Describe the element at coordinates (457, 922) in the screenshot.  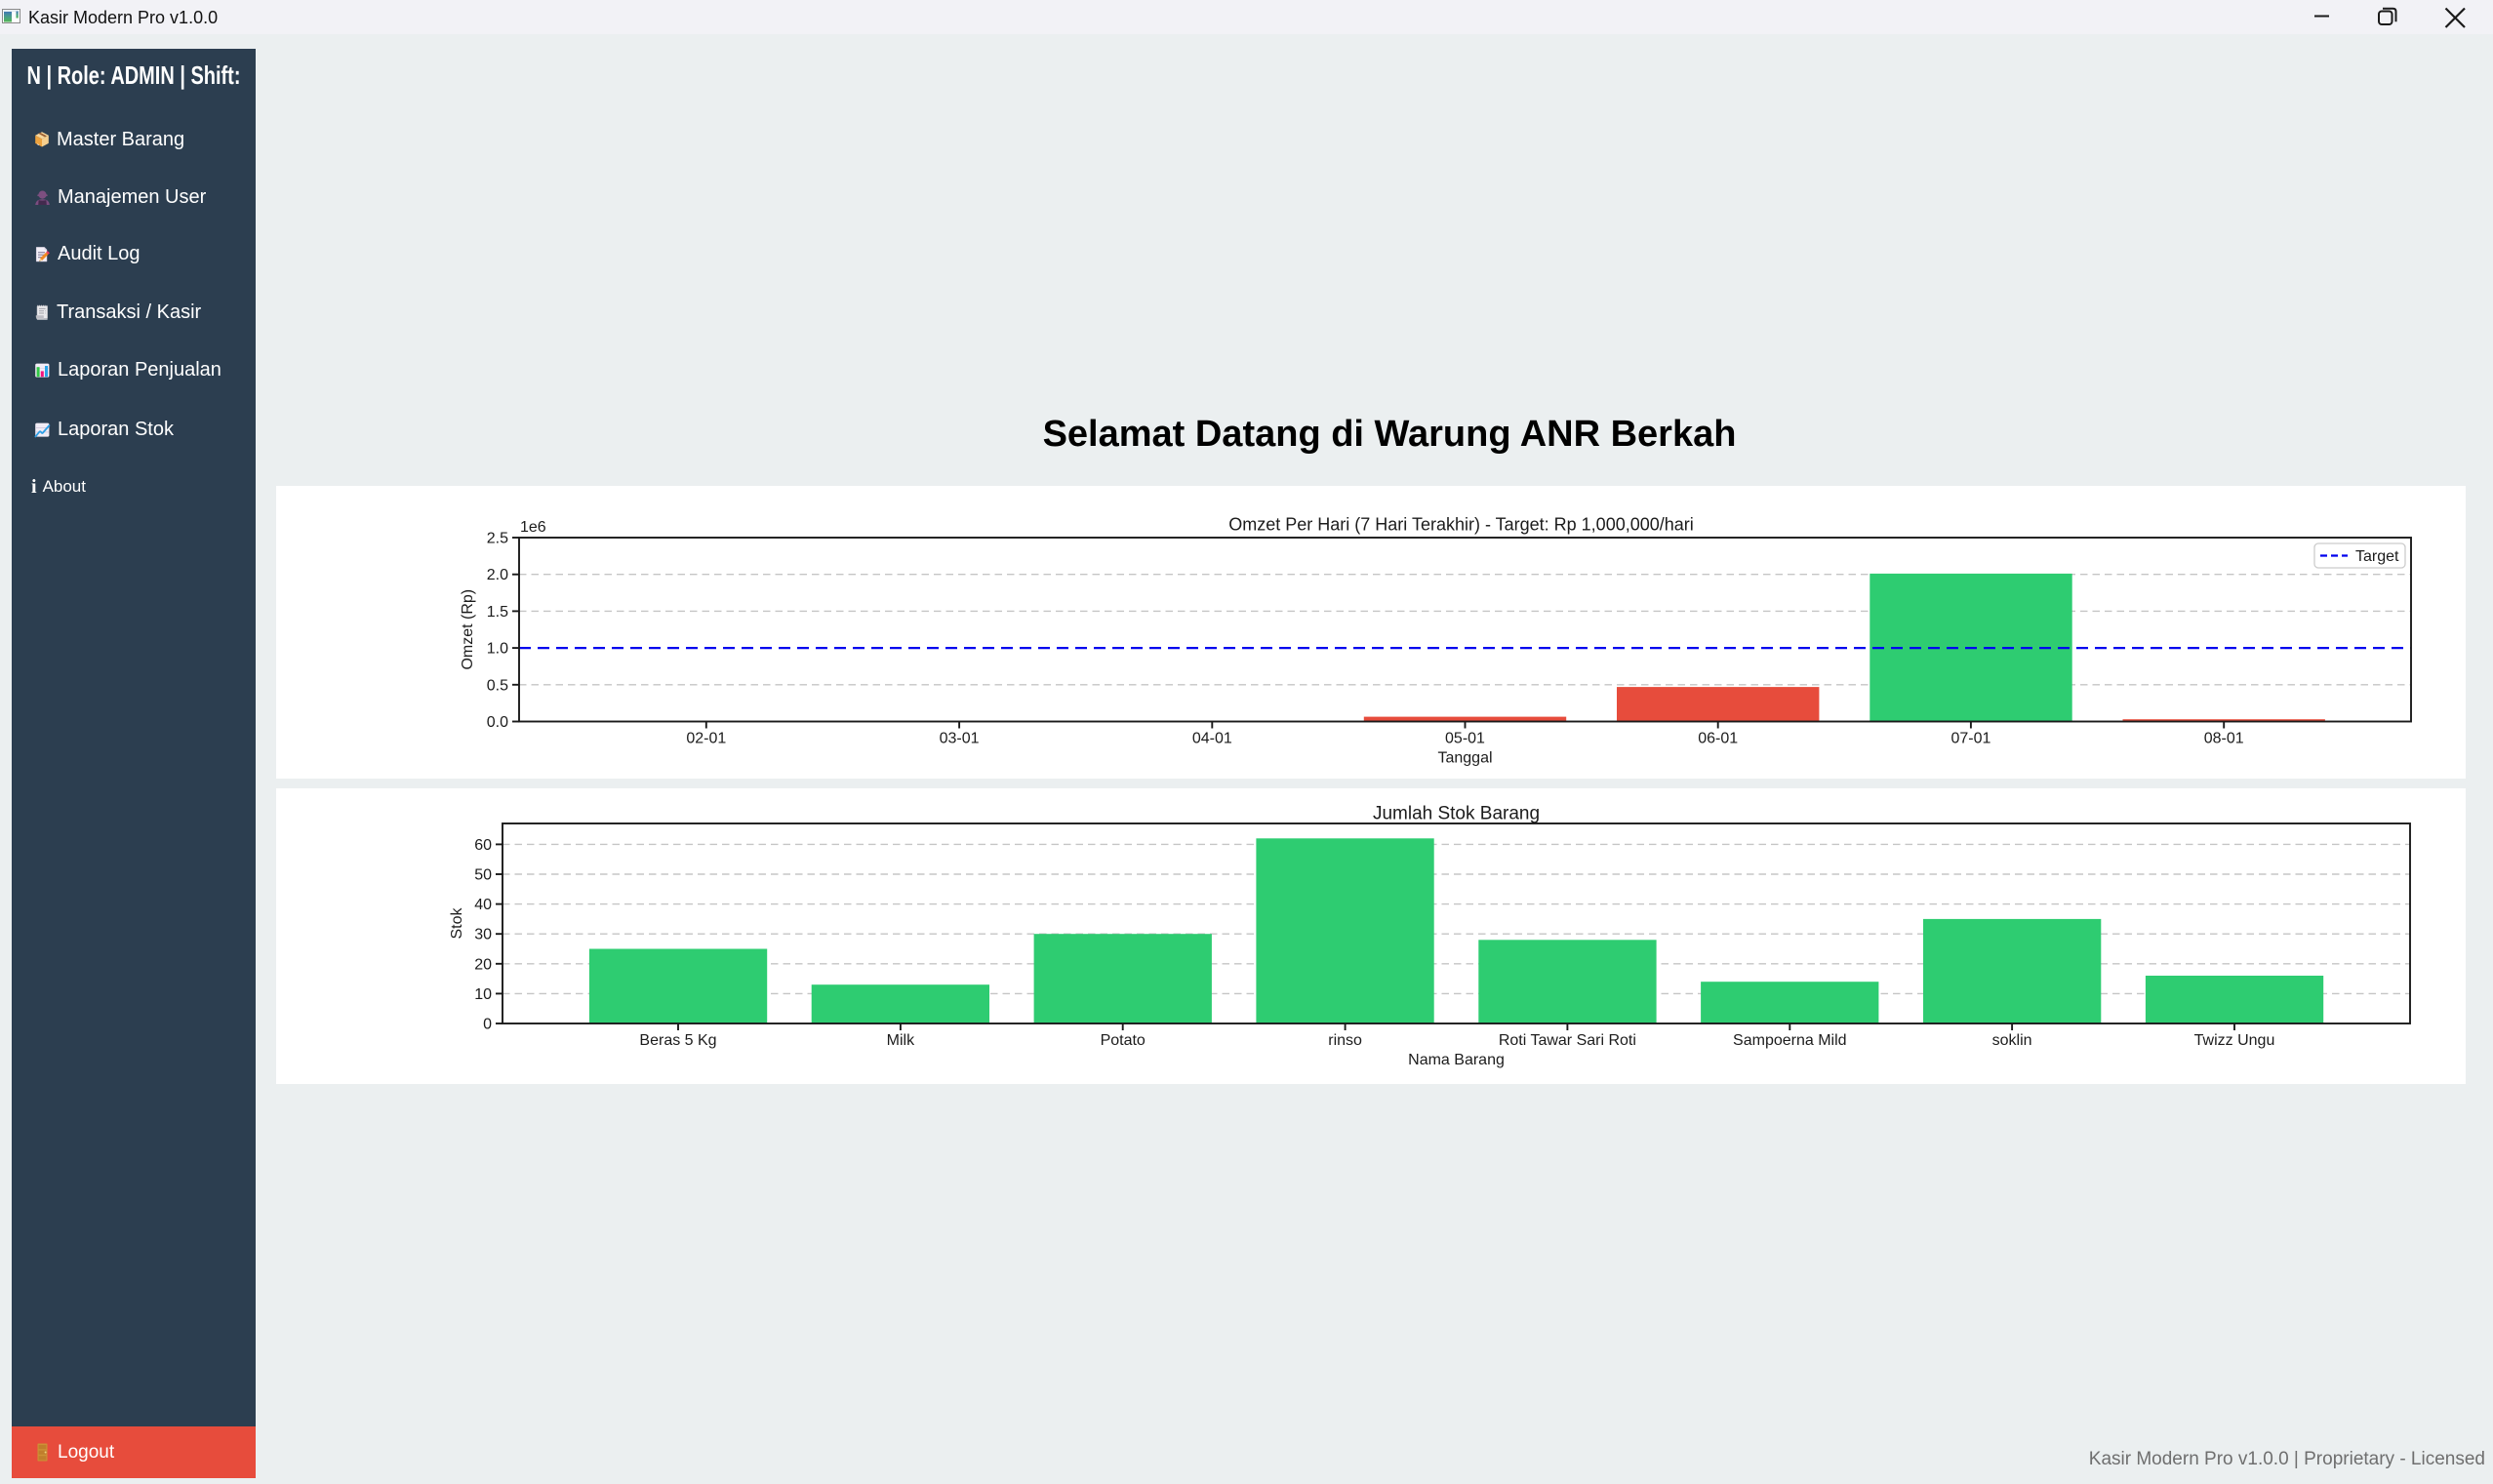
I see `svg-text: Stok` at that location.